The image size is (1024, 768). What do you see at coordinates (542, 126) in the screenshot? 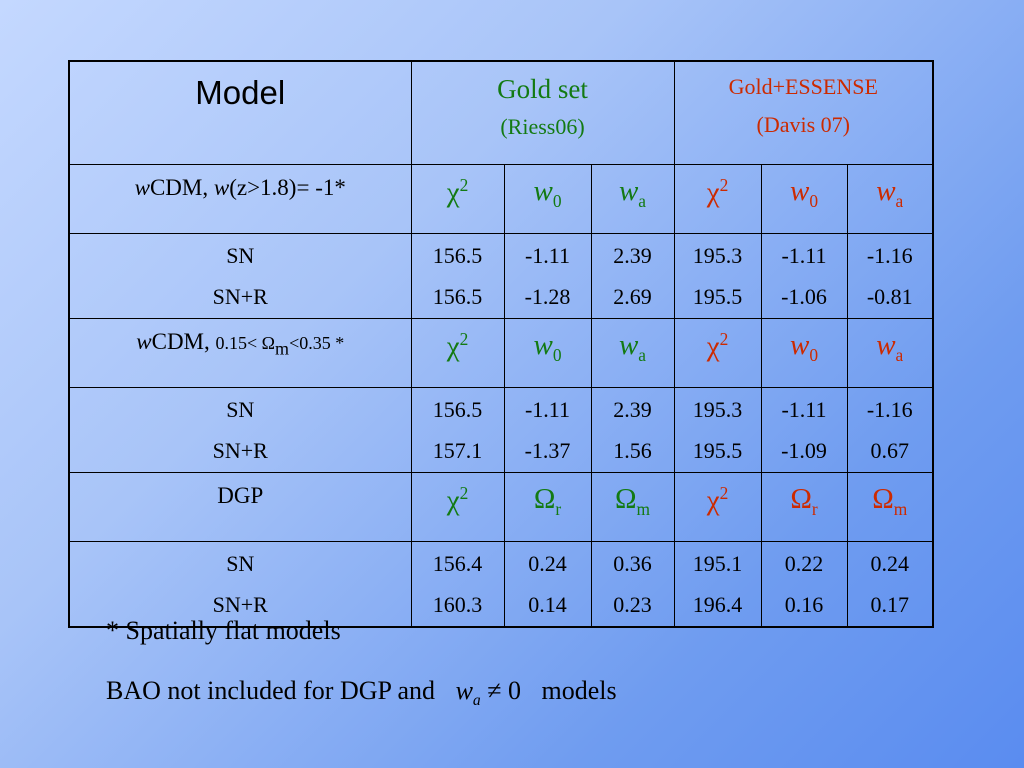
I see `gold-ref: (Riess06)` at bounding box center [542, 126].